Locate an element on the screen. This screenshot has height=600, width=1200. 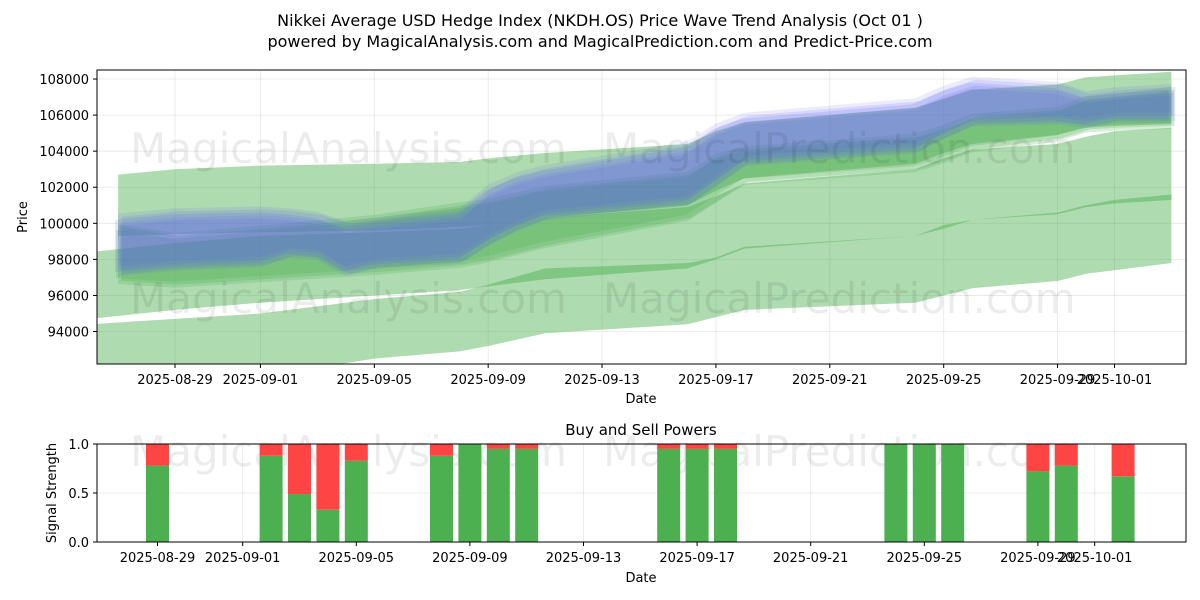
price-x-tick-label: 2025-08-29 is located at coordinates (175, 380).